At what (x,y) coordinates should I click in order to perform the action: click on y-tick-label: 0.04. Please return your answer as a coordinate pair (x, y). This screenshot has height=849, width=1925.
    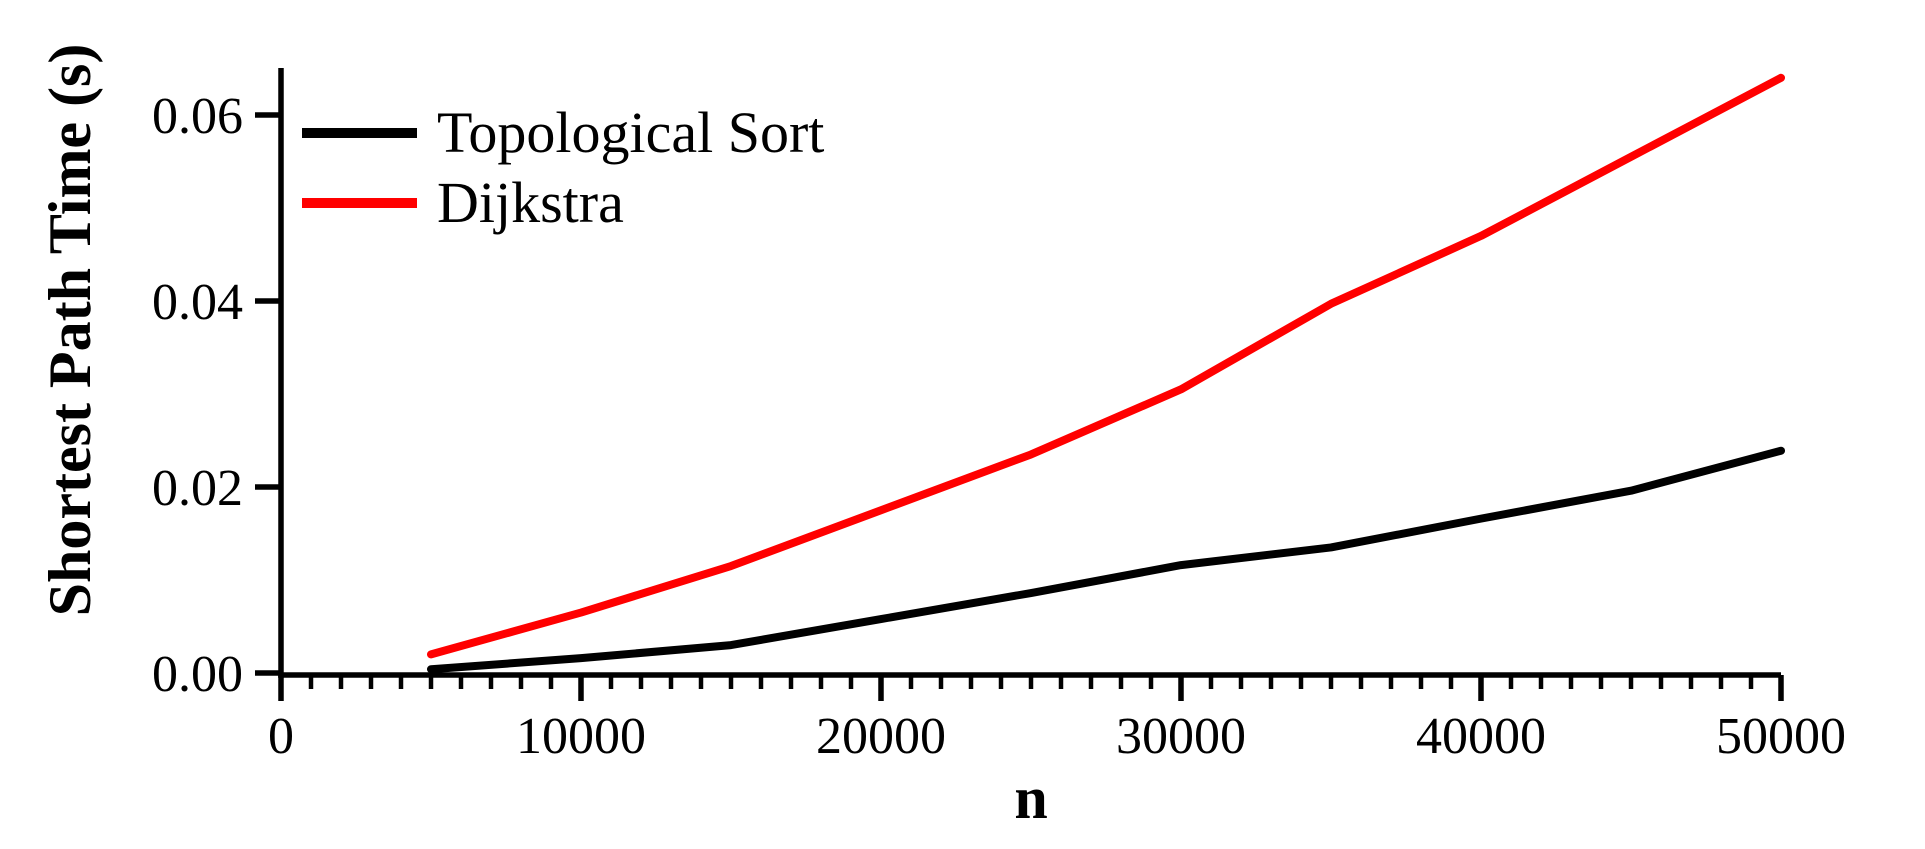
    Looking at the image, I should click on (197, 302).